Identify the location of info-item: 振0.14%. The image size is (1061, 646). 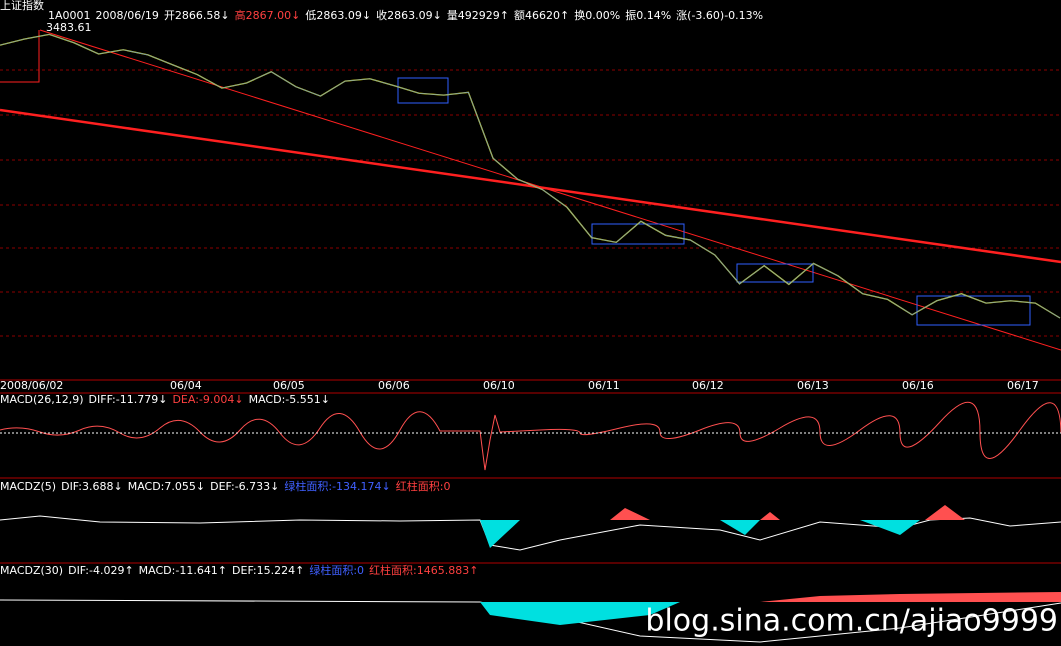
(648, 15).